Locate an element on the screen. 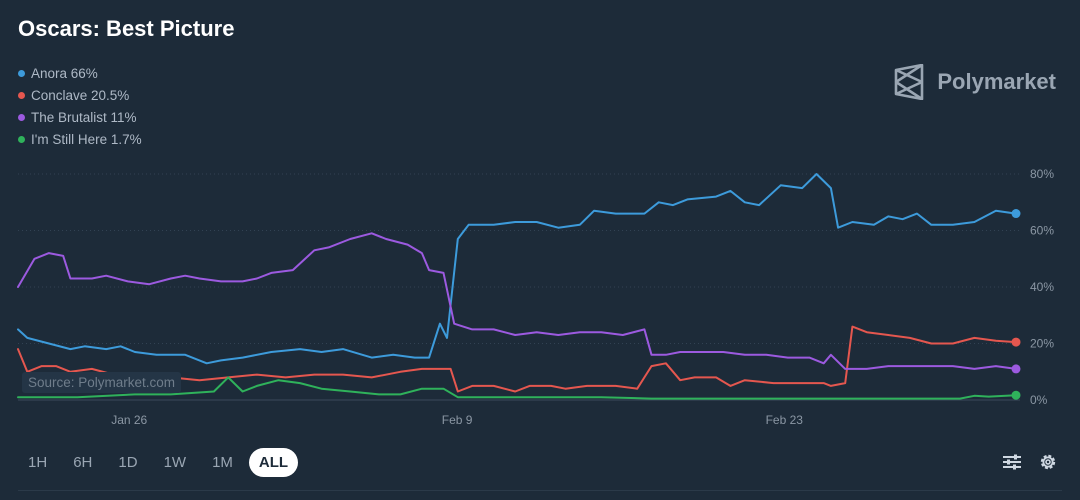 The image size is (1080, 500). range-button-6h: 6H is located at coordinates (83, 462).